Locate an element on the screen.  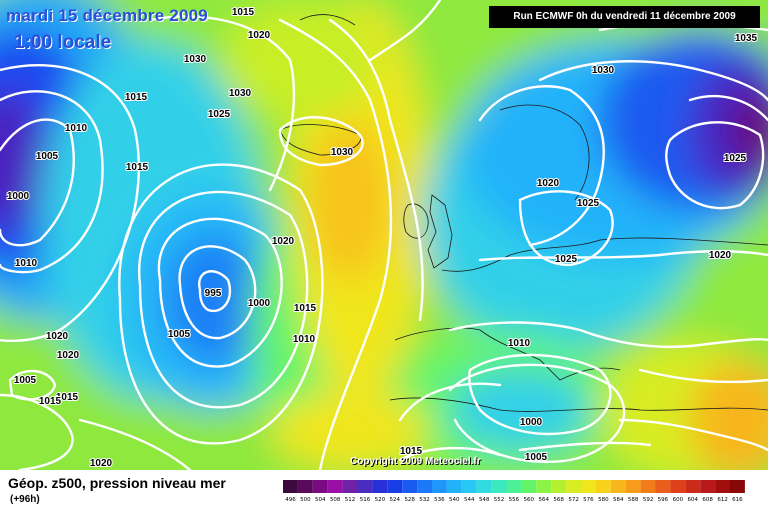
legend-value-label: 512 is located at coordinates (350, 500).